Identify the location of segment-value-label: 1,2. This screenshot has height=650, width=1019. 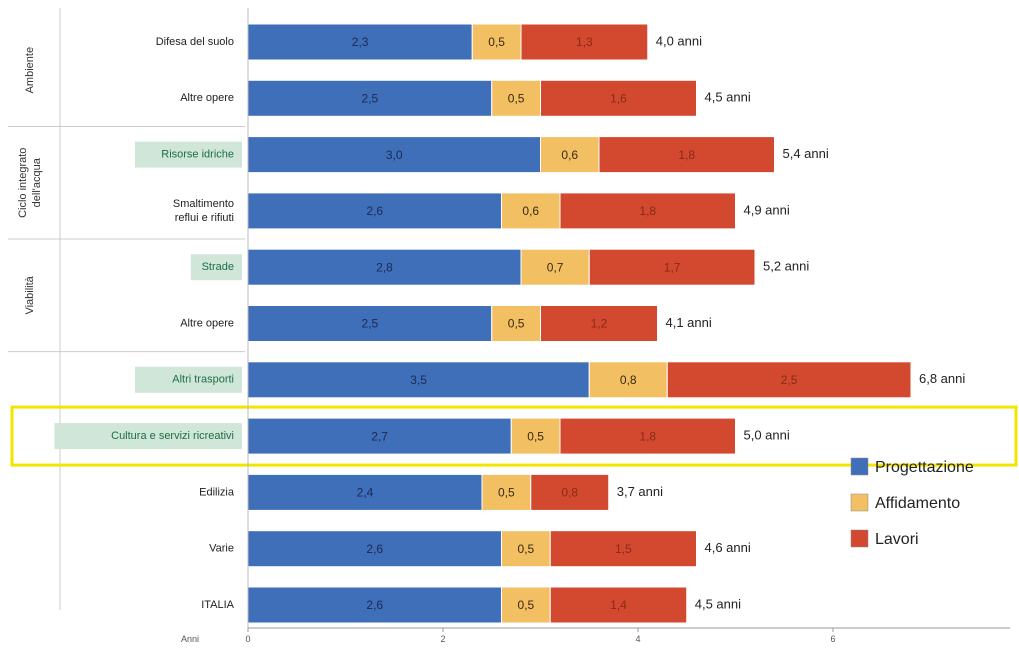
(599, 324).